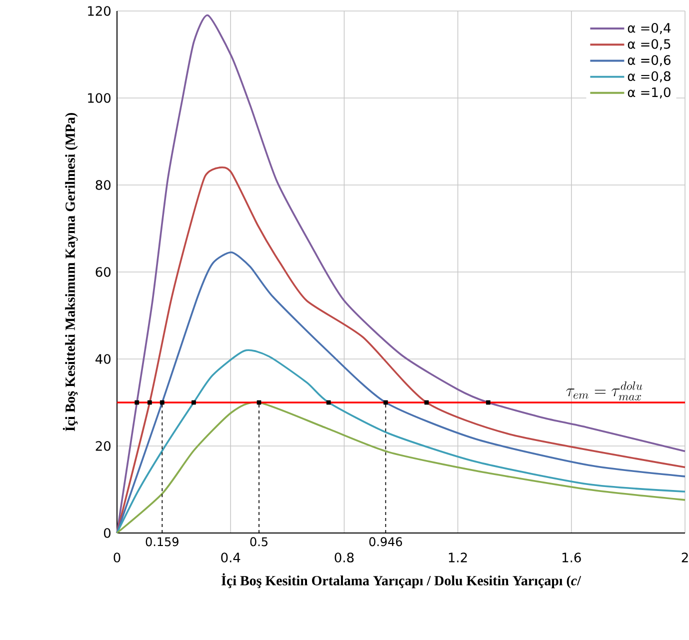 The image size is (689, 640). I want to click on y-axis-title: İçi Boş Kesitteki Maksimum Kayma Gerilmesi (MPa), so click(70, 272).